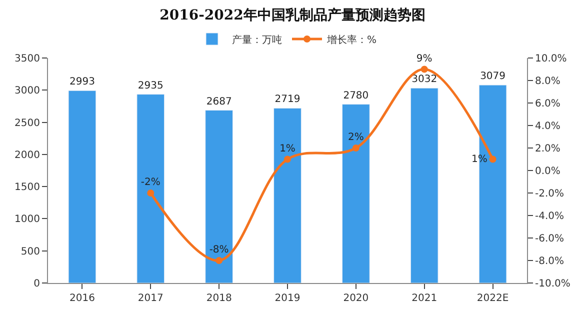 Image resolution: width=585 pixels, height=323 pixels. Describe the element at coordinates (551, 59) in the screenshot. I see `y2-tick-label: 10.0%` at that location.